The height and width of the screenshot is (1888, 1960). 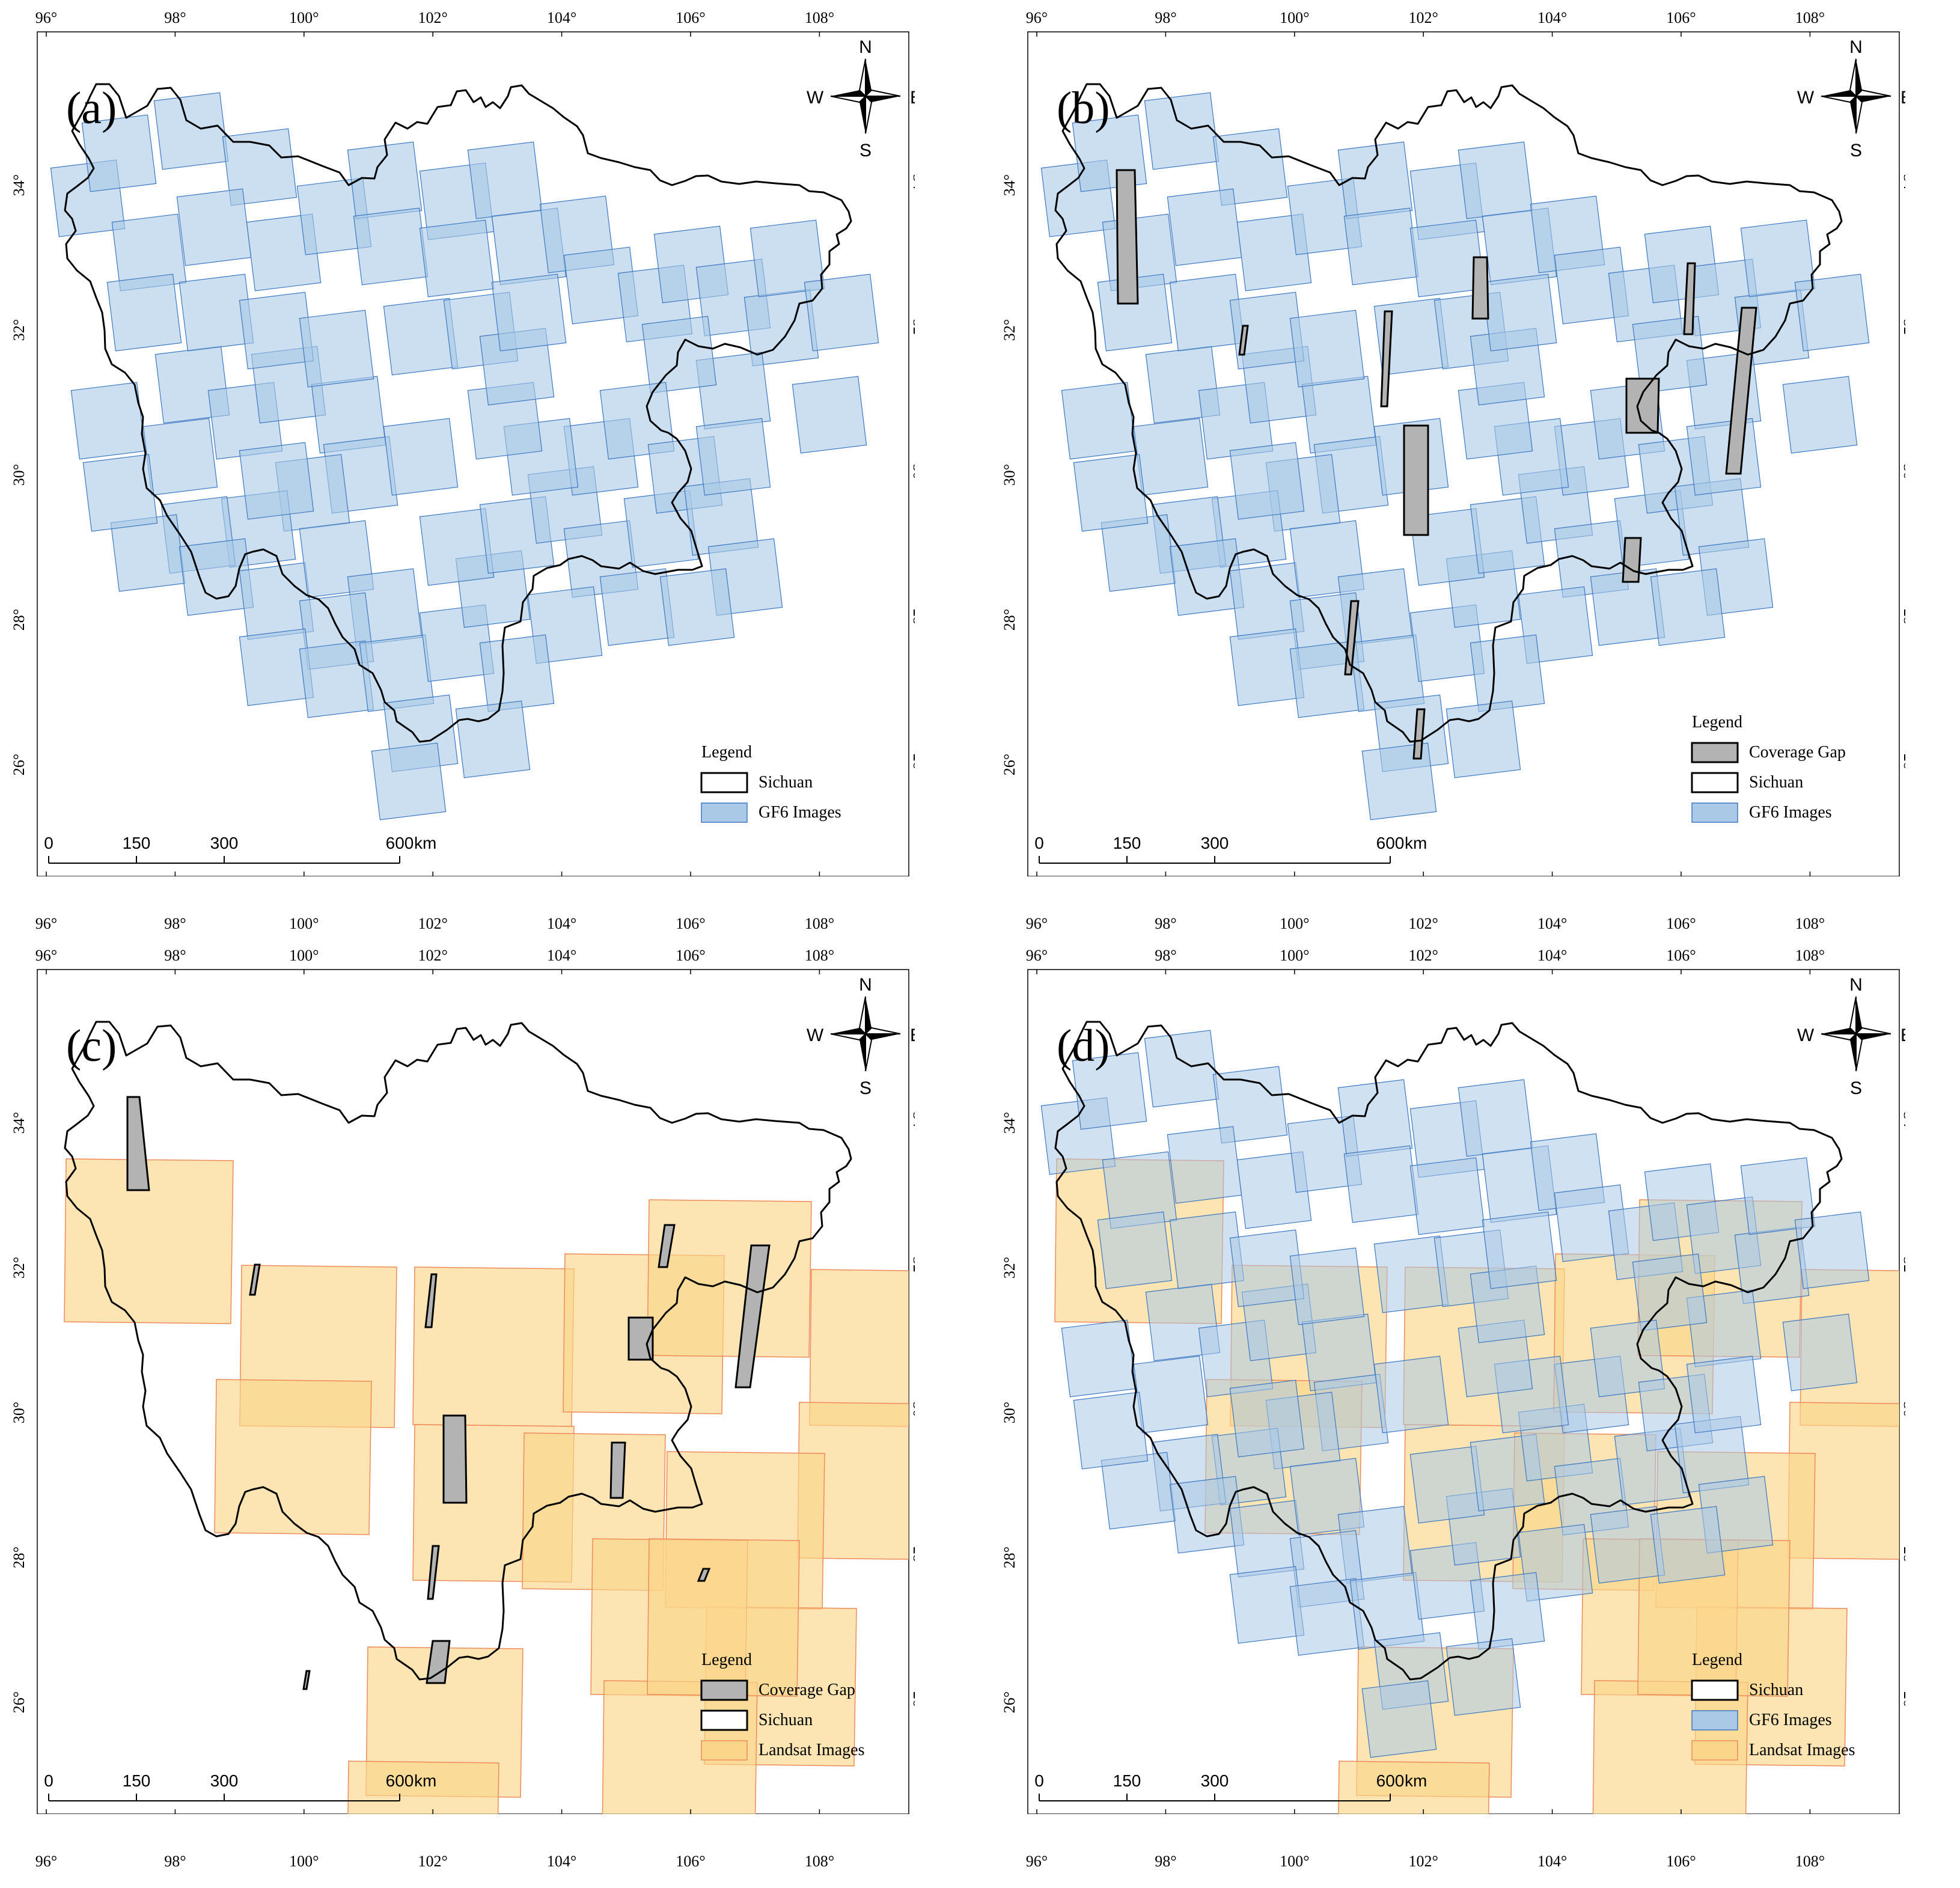 I want to click on legend-label-boundary: Sichuan, so click(x=1776, y=1690).